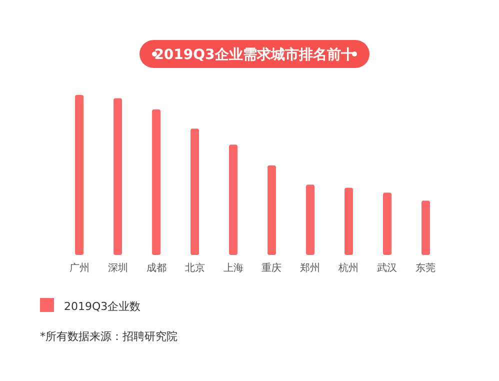  Describe the element at coordinates (156, 268) in the screenshot. I see `x-tick-label: 成都` at that location.